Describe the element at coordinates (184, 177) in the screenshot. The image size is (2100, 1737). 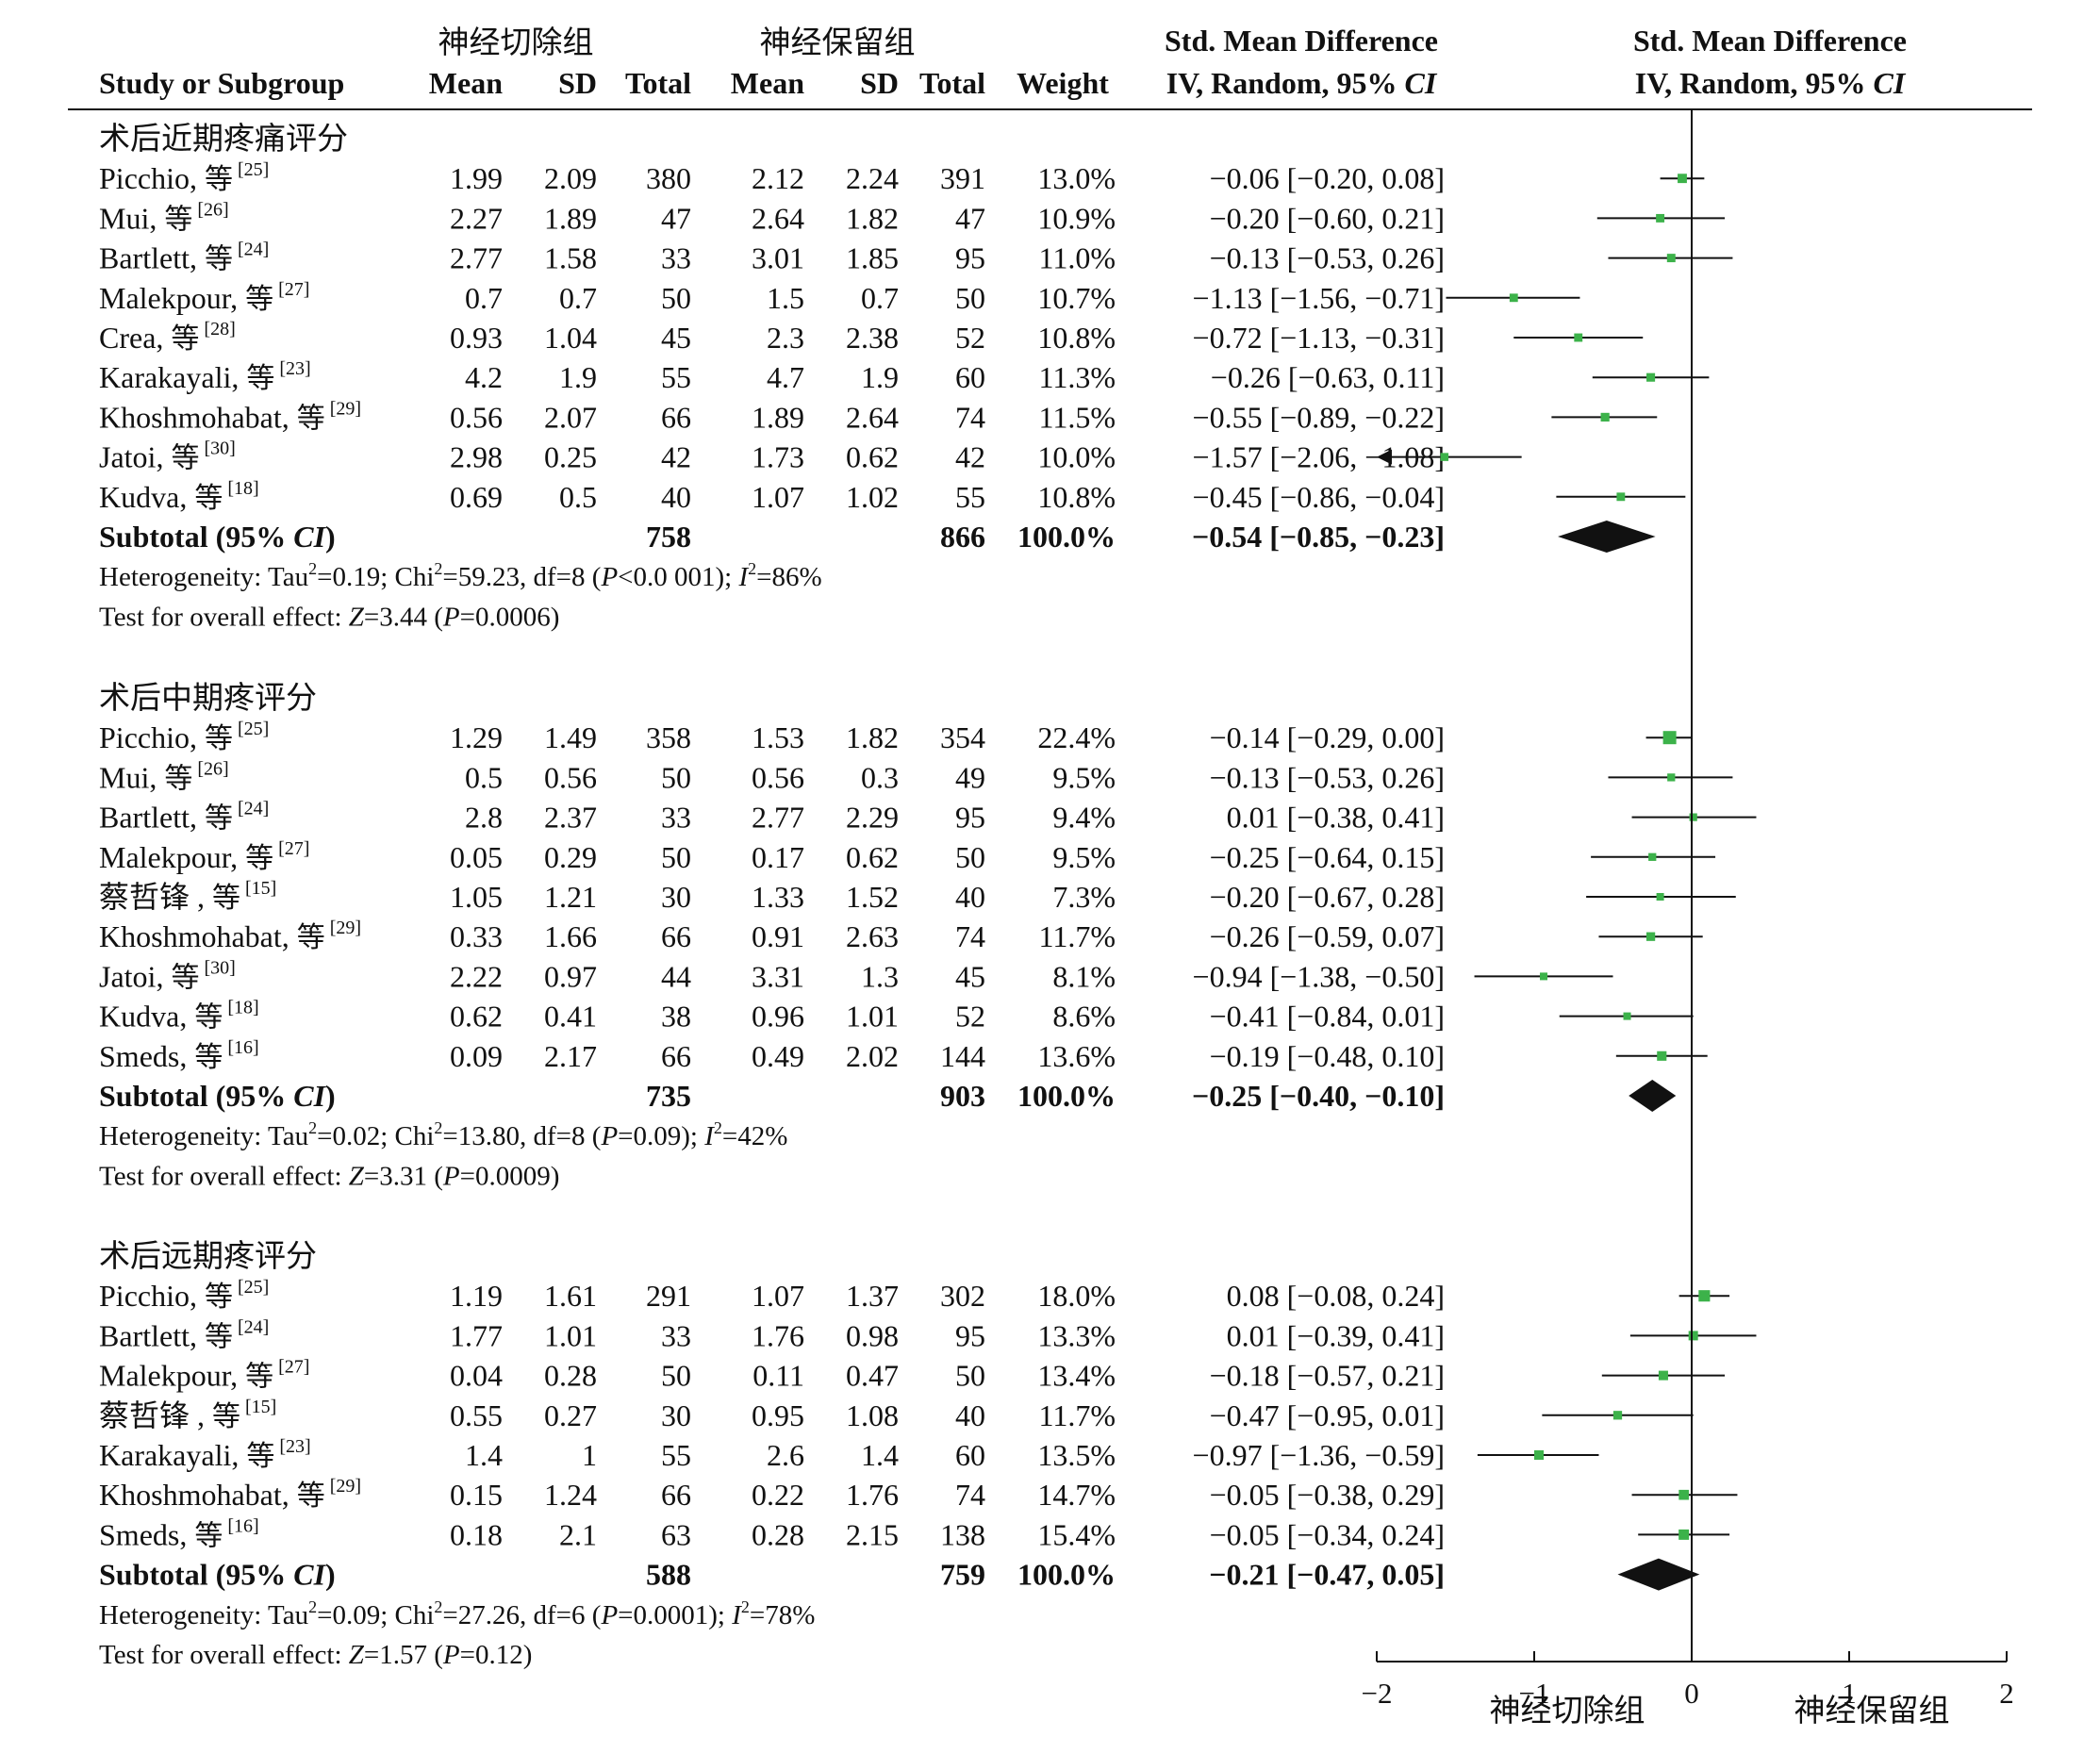
I see `study-name-g1-1: Picchio, 等 [25]` at that location.